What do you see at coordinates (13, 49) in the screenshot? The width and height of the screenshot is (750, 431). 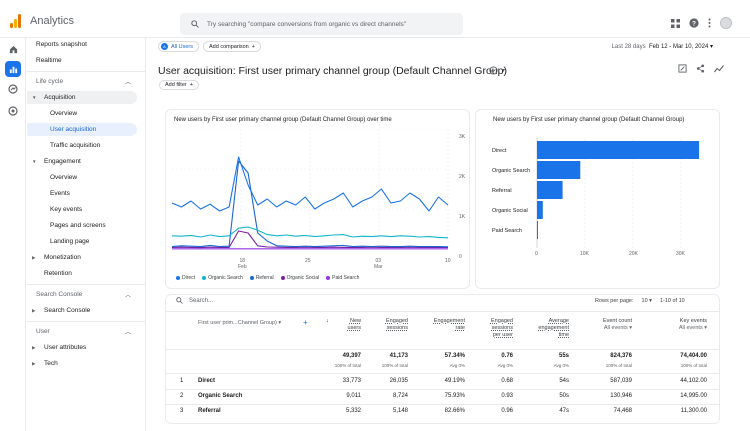 I see `home-icon` at bounding box center [13, 49].